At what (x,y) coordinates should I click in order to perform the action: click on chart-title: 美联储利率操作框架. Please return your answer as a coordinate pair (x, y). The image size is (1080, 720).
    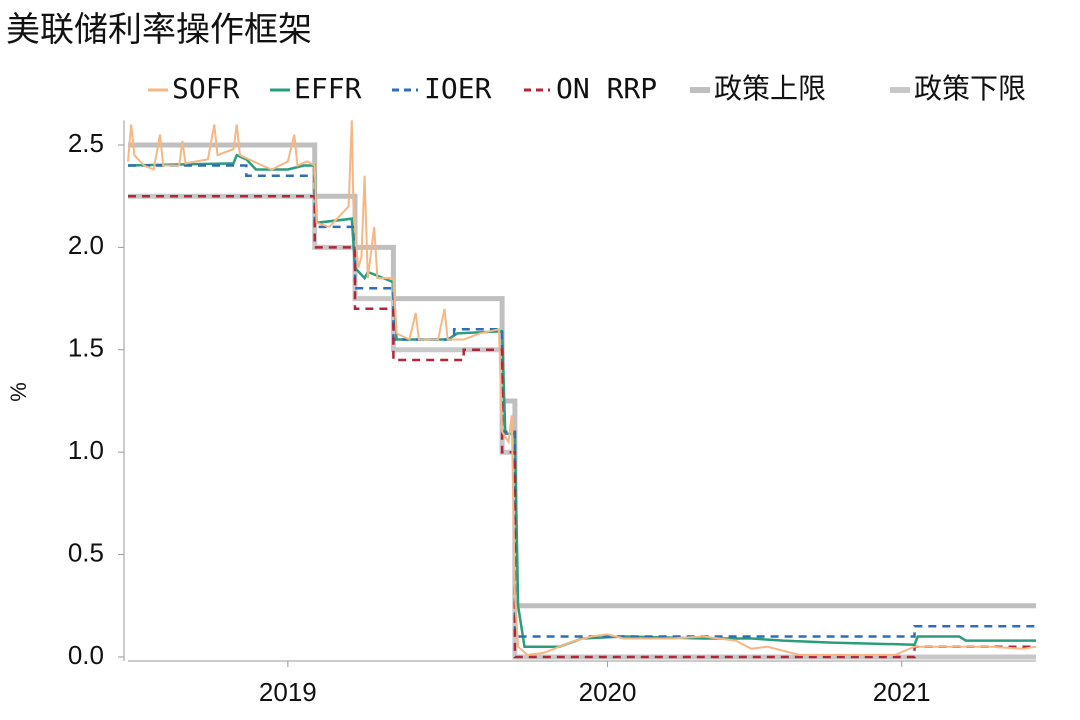
    Looking at the image, I should click on (159, 30).